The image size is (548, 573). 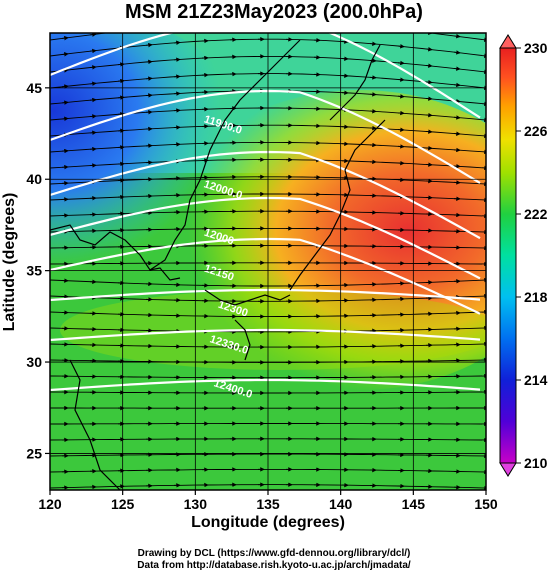 I want to click on y-tick-label: 25, so click(x=34, y=453).